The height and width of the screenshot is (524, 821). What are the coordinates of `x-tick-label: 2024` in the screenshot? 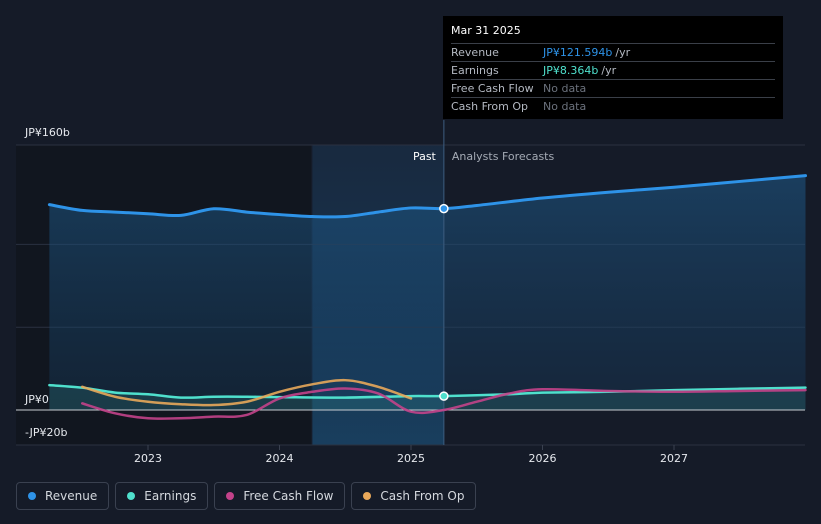 It's located at (280, 458).